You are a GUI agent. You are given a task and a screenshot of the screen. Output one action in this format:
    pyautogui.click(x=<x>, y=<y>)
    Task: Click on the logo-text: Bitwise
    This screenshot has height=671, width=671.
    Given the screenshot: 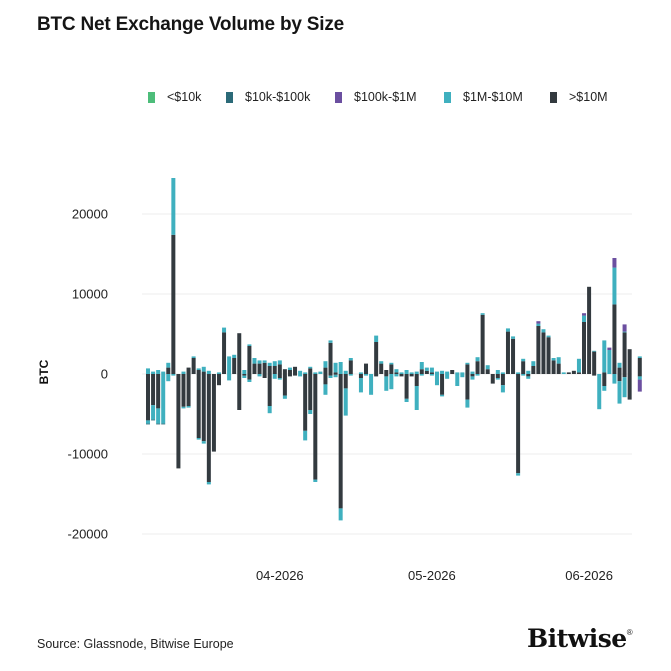 What is the action you would take?
    pyautogui.click(x=577, y=638)
    